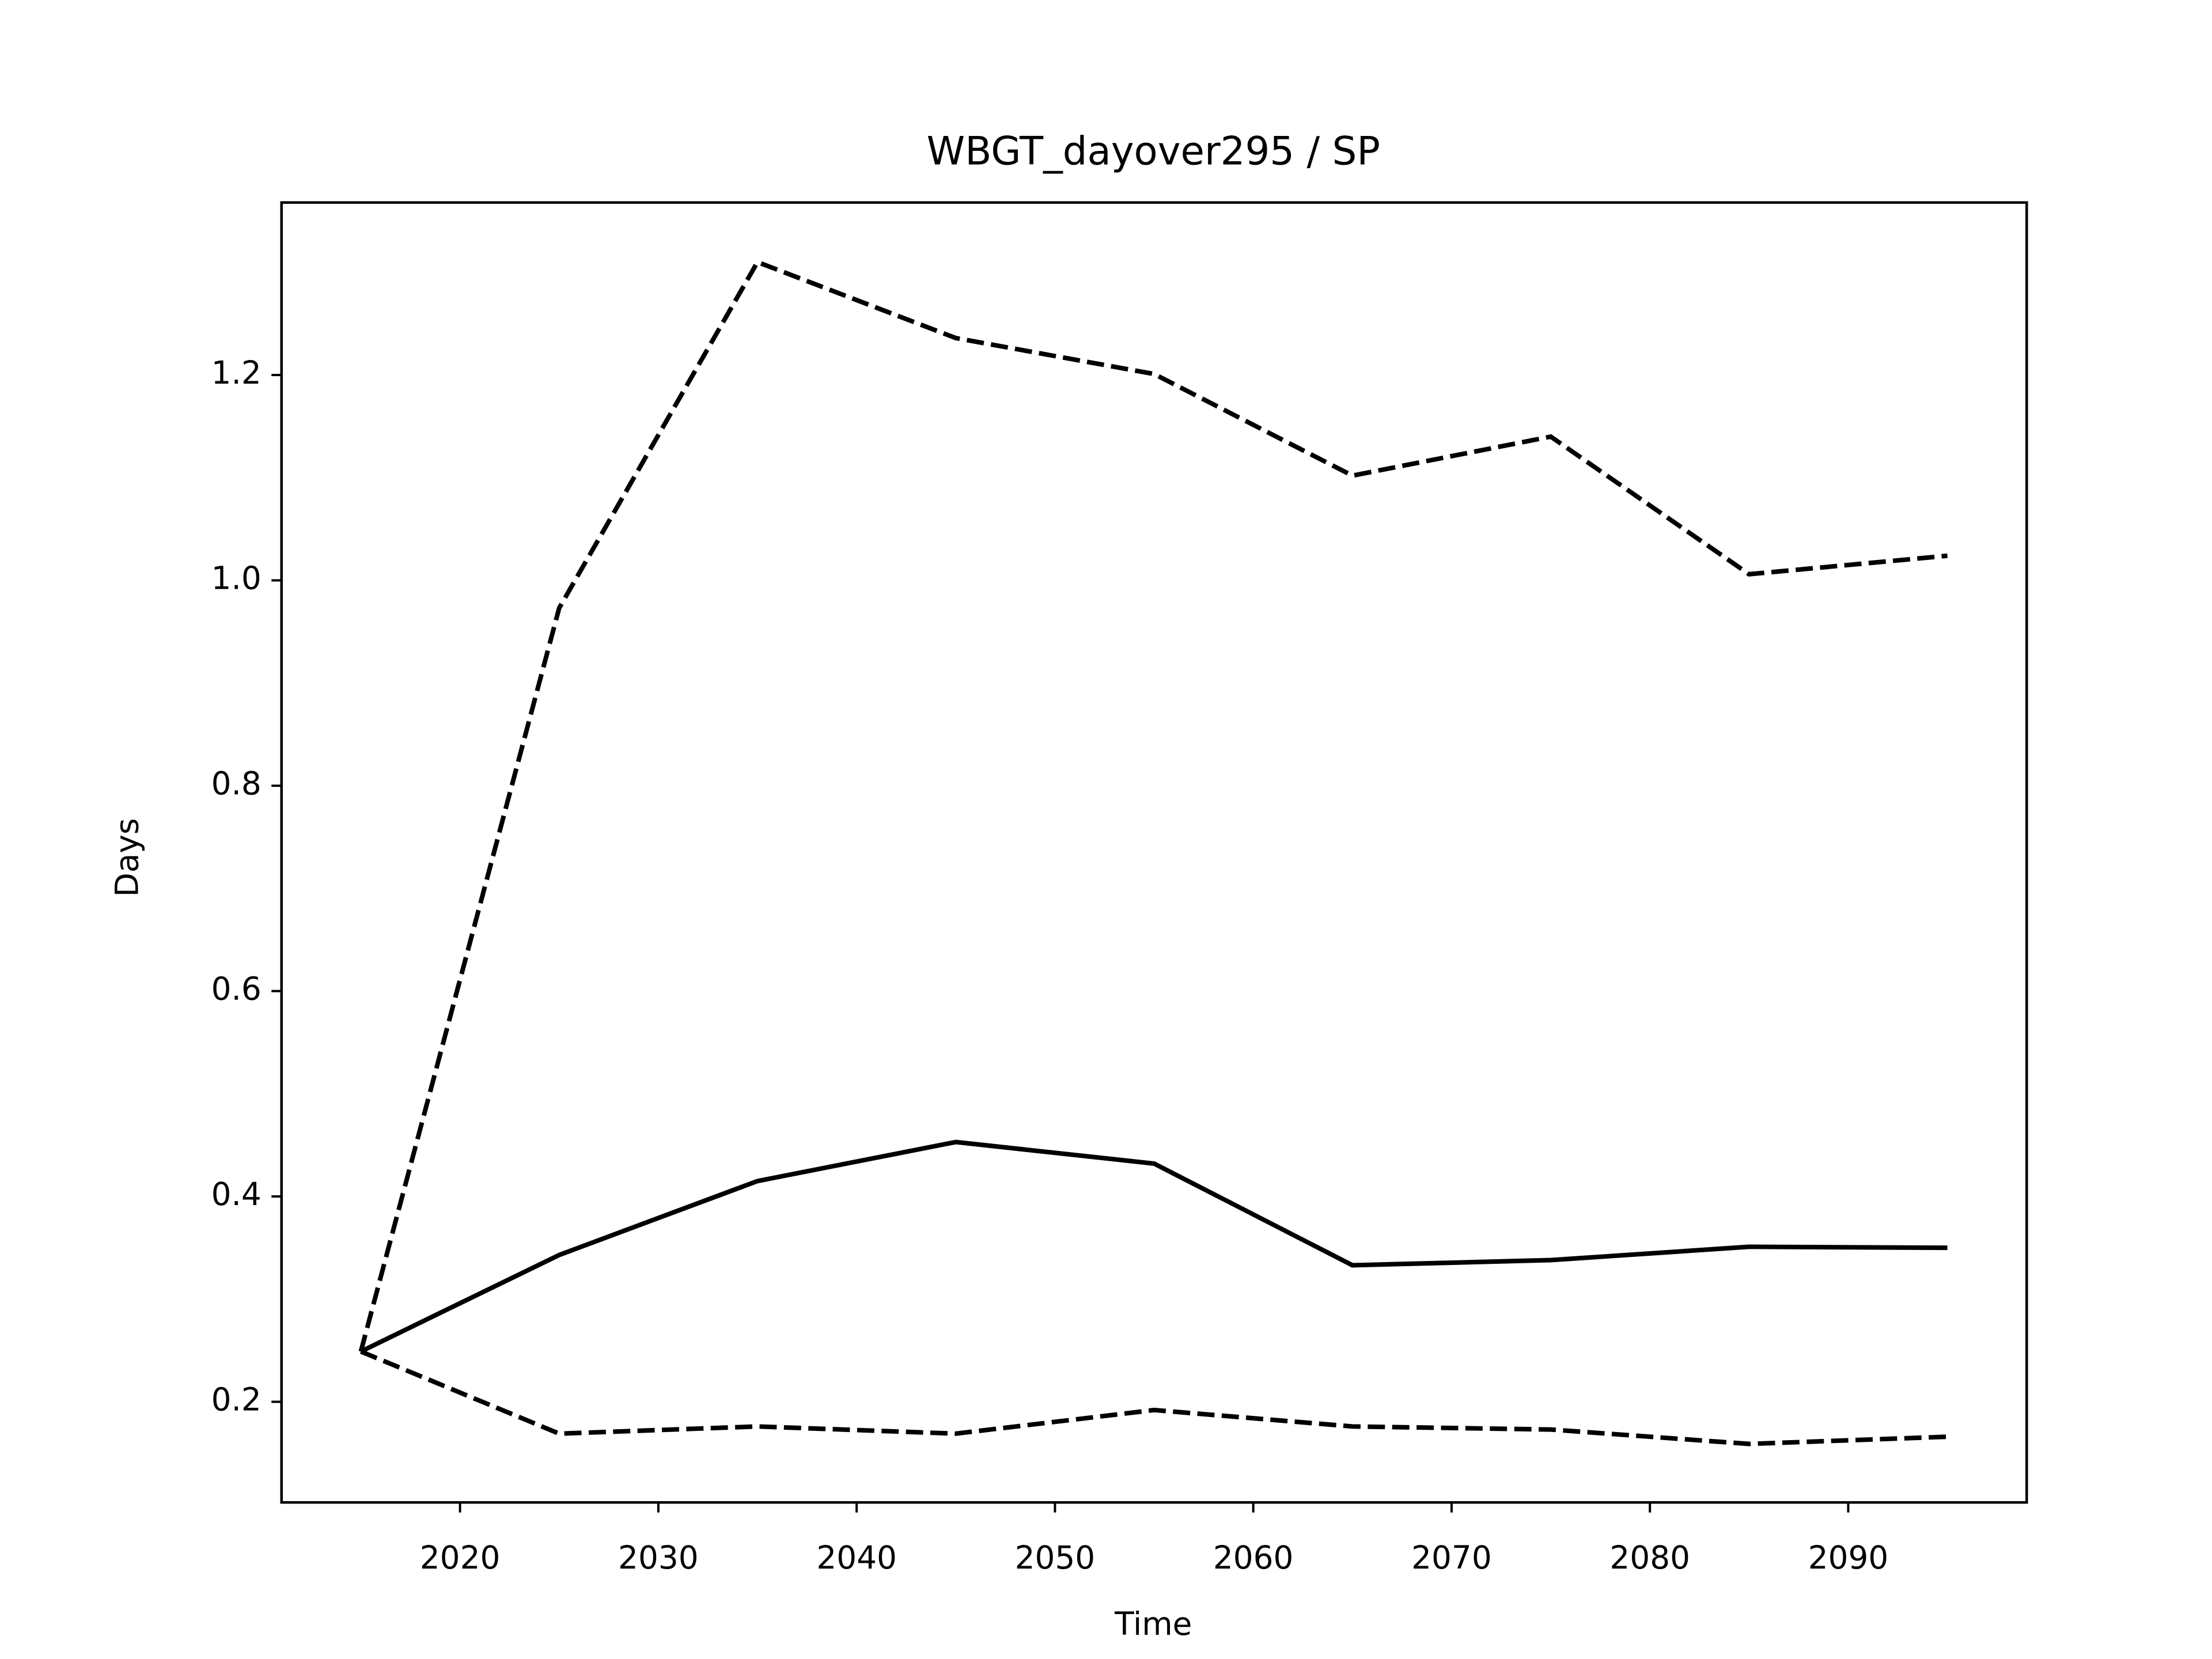  What do you see at coordinates (236, 1399) in the screenshot?
I see `y-tick-label: 0.2` at bounding box center [236, 1399].